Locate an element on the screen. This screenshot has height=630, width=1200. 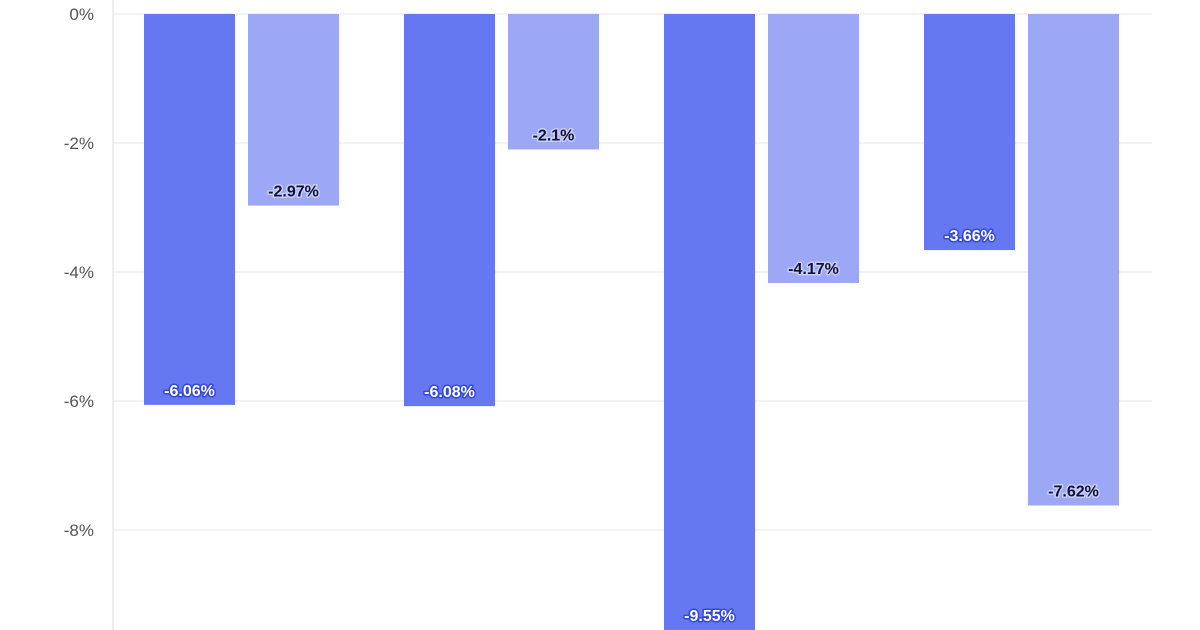
data-label-halo: -6.06% is located at coordinates (189, 391).